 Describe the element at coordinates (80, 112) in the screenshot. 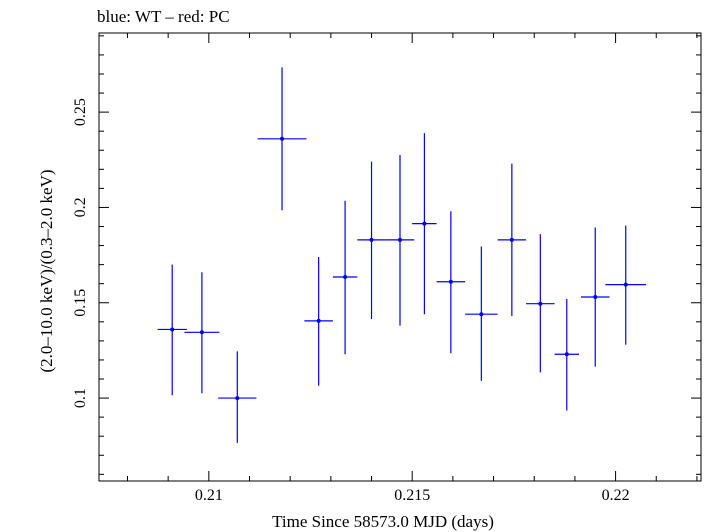

I see `y-tick-label: 0.25` at that location.